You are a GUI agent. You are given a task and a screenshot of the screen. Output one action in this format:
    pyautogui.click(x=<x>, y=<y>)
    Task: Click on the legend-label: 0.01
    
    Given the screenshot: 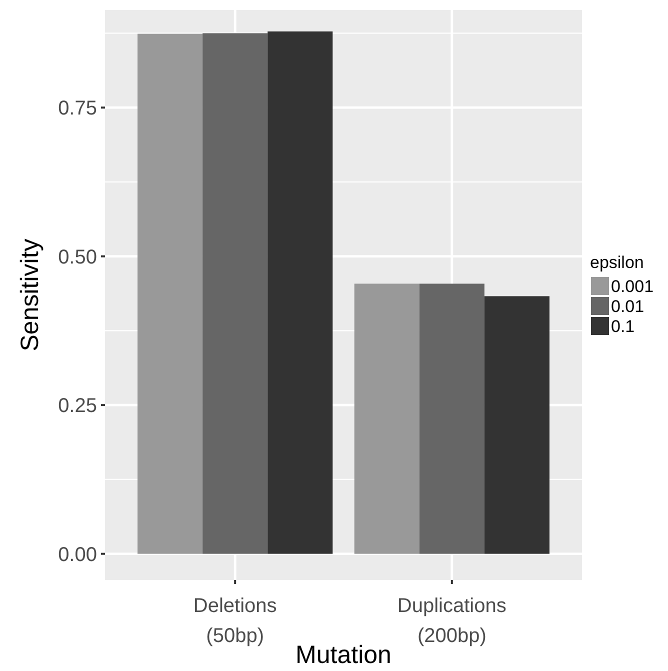 What is the action you would take?
    pyautogui.click(x=627, y=306)
    